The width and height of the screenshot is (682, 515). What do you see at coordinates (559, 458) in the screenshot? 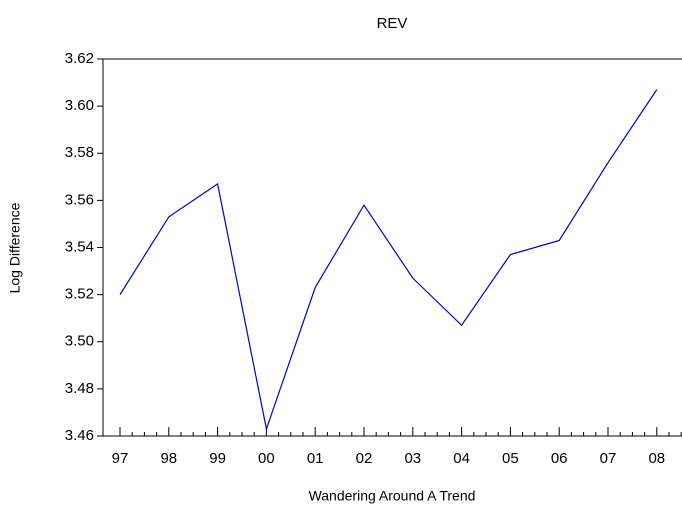
I see `x-tick-label: 06` at bounding box center [559, 458].